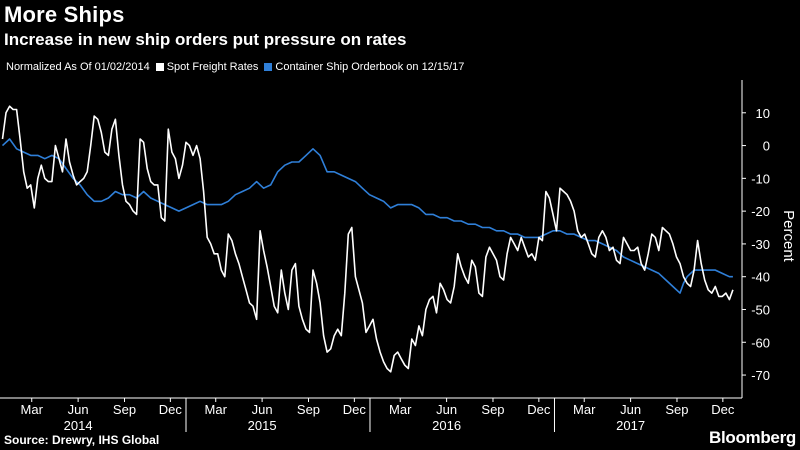 This screenshot has height=450, width=800. What do you see at coordinates (268, 67) in the screenshot?
I see `legend-swatch-orderbook` at bounding box center [268, 67].